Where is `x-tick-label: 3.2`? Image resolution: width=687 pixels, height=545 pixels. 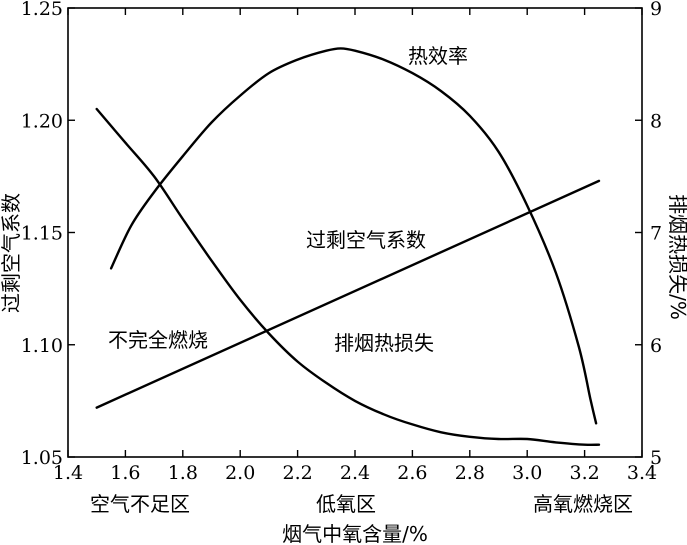 x-tick-label: 3.2 is located at coordinates (584, 473).